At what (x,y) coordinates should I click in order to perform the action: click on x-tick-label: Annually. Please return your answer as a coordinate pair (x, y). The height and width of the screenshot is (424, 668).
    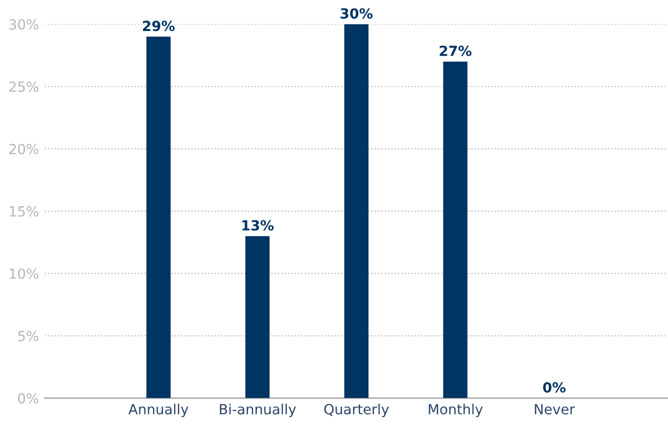
    Looking at the image, I should click on (158, 411).